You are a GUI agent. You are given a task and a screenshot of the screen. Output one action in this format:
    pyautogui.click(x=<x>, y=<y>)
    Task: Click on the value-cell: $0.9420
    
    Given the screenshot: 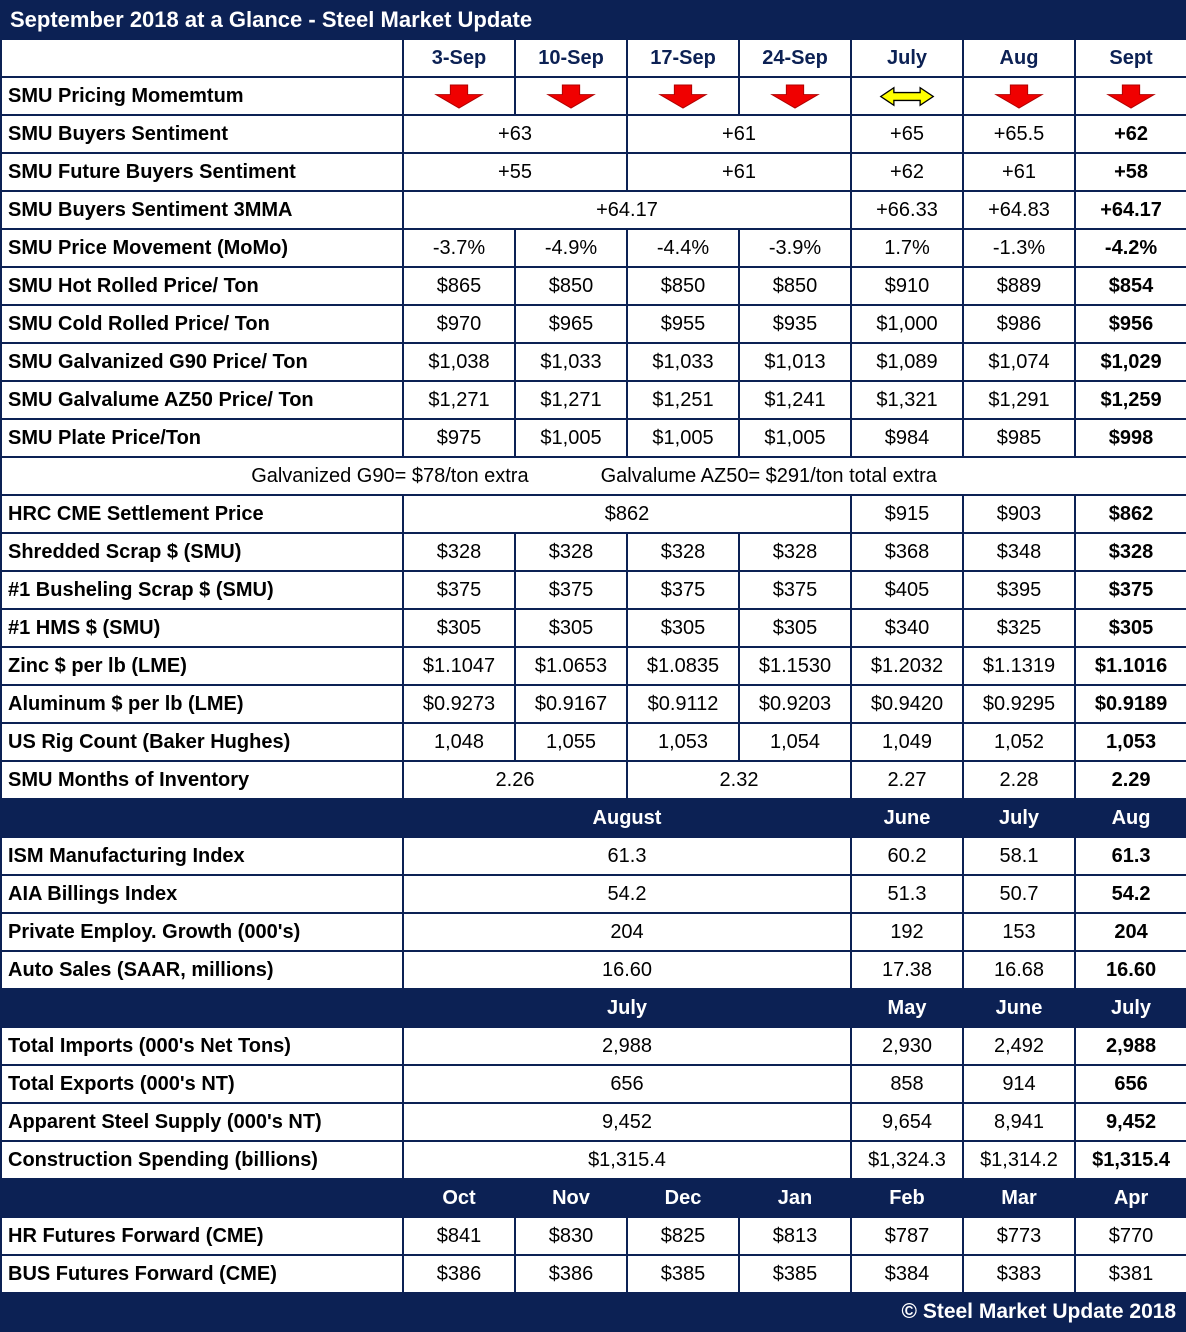 What is the action you would take?
    pyautogui.click(x=907, y=704)
    